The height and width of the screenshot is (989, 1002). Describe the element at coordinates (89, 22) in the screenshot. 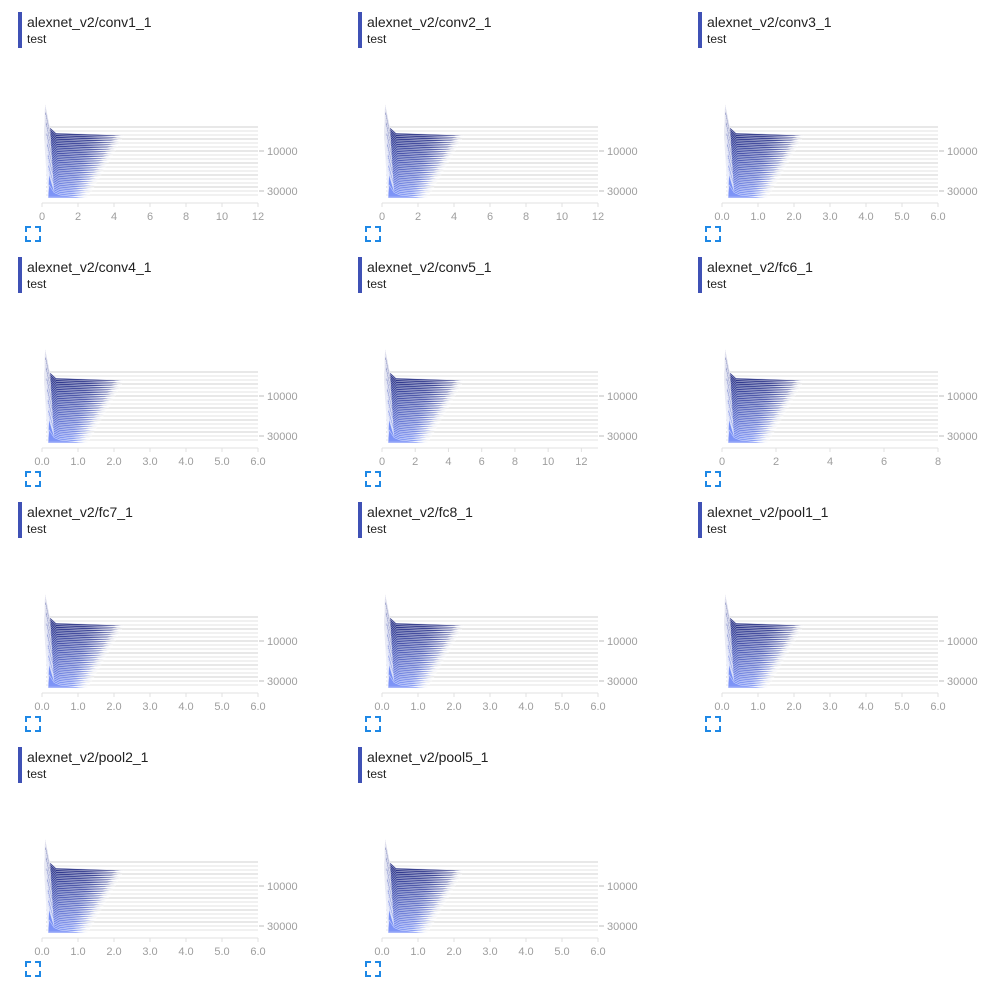

I see `card-title: alexnet_v2/conv1_1` at that location.